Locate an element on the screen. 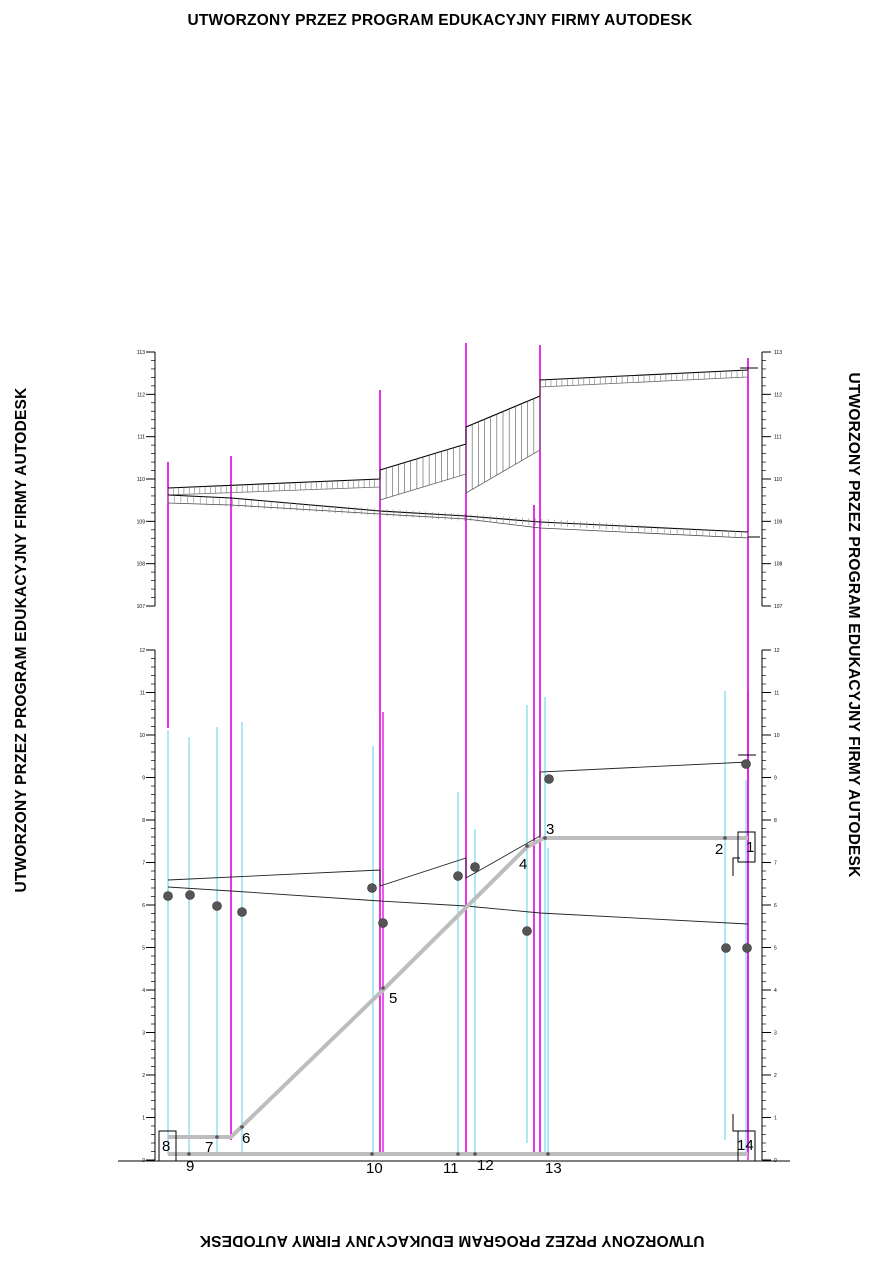  point-label-7: 7 is located at coordinates (209, 1147).